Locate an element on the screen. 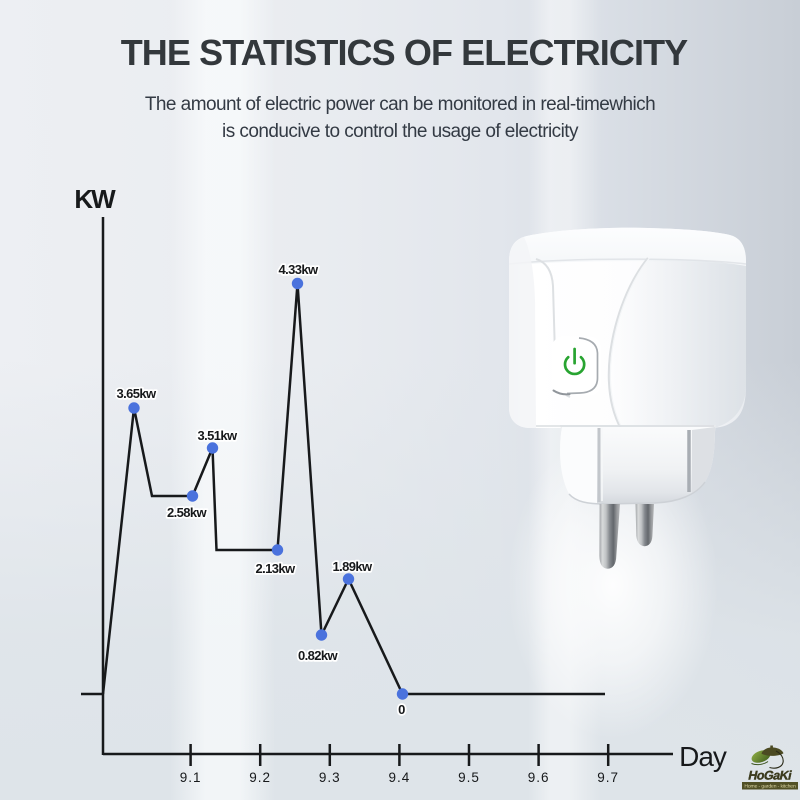 Image resolution: width=800 pixels, height=800 pixels. svg-text: 3.65kw is located at coordinates (136, 393).